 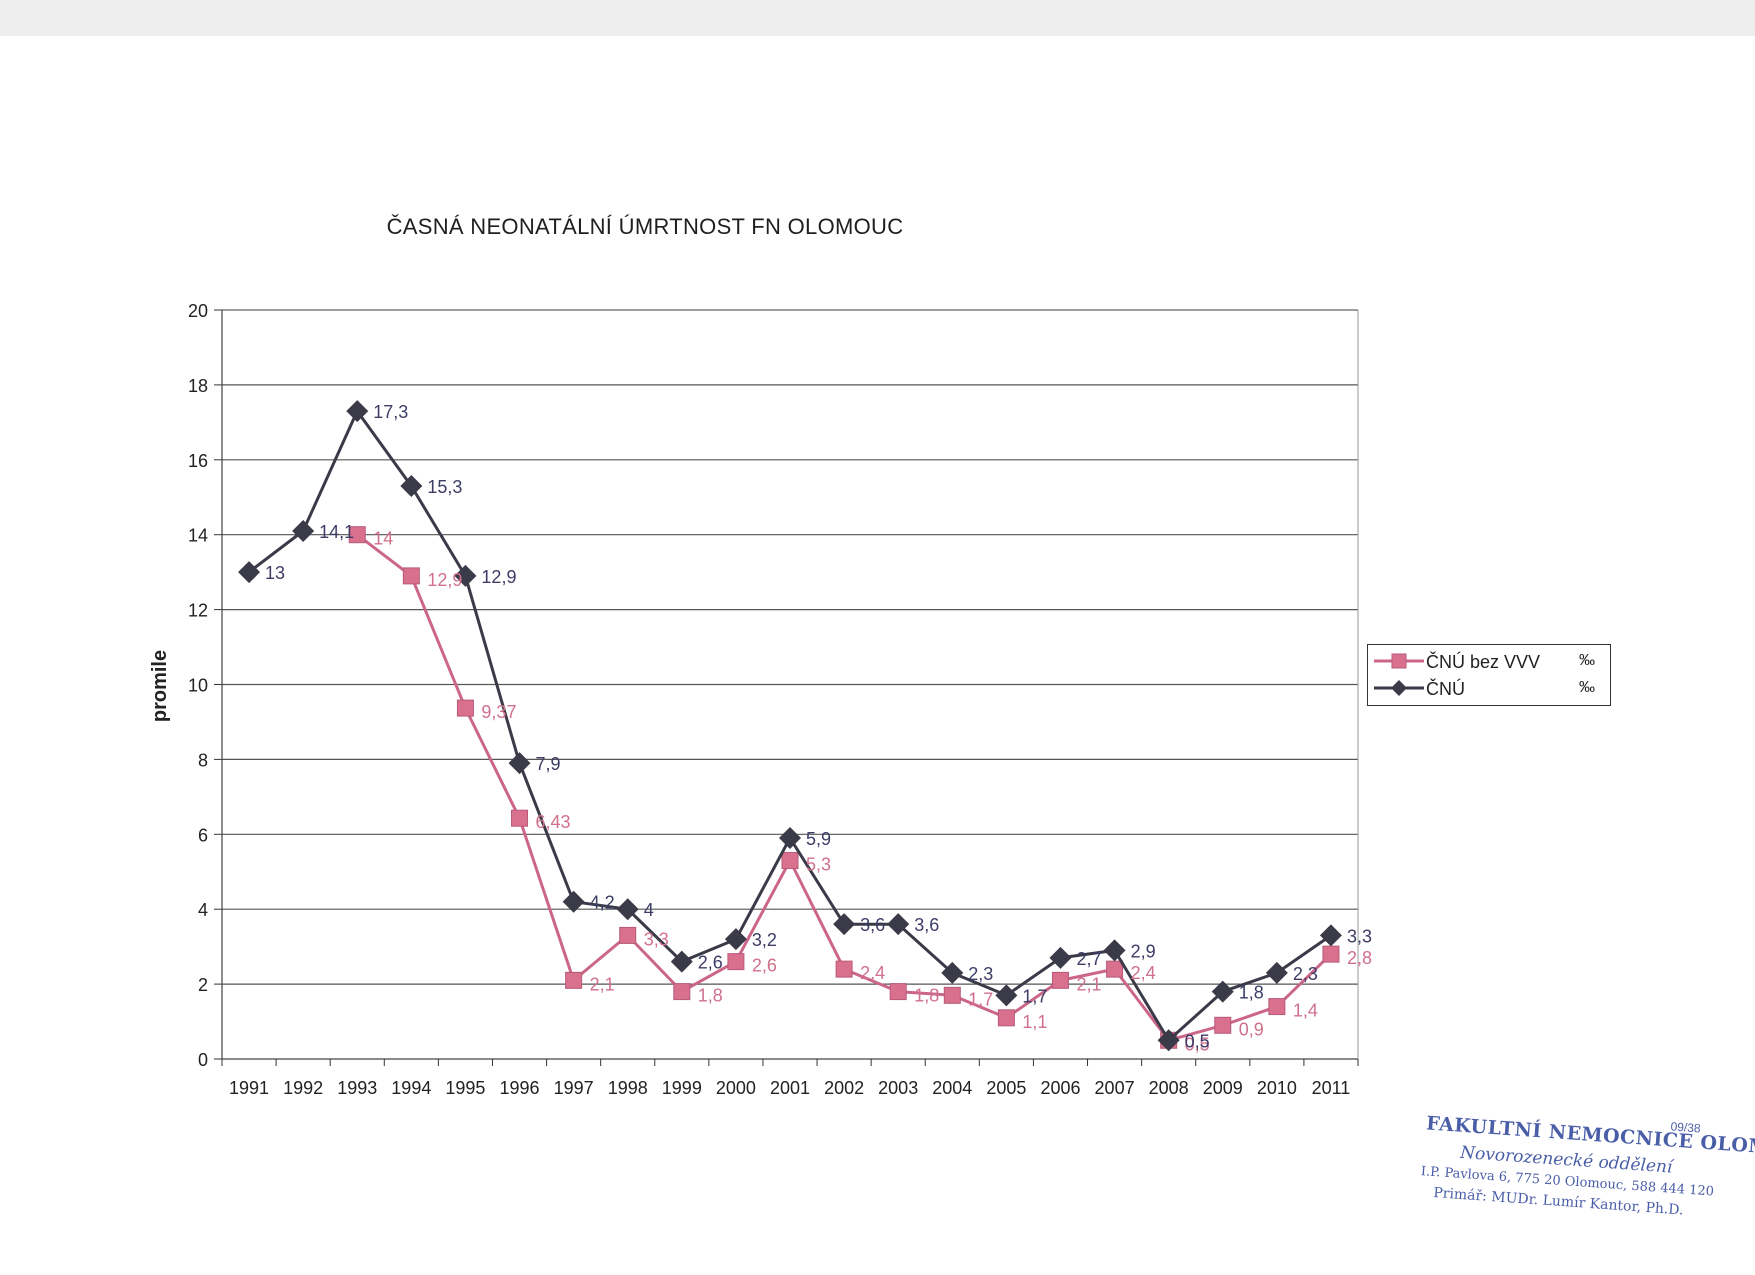 I want to click on legend-label: ČNÚ, so click(x=1445, y=689).